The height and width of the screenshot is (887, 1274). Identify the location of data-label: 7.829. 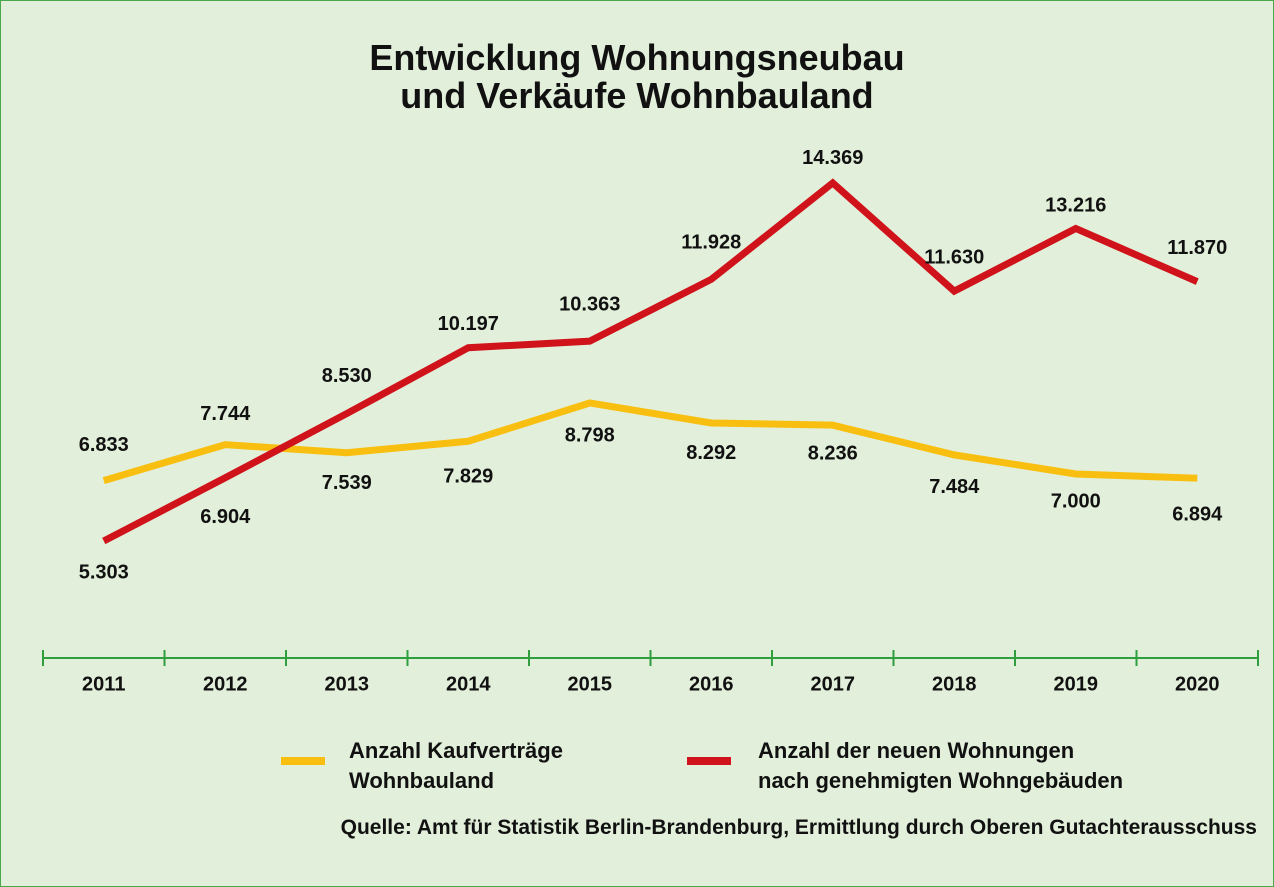
(468, 477).